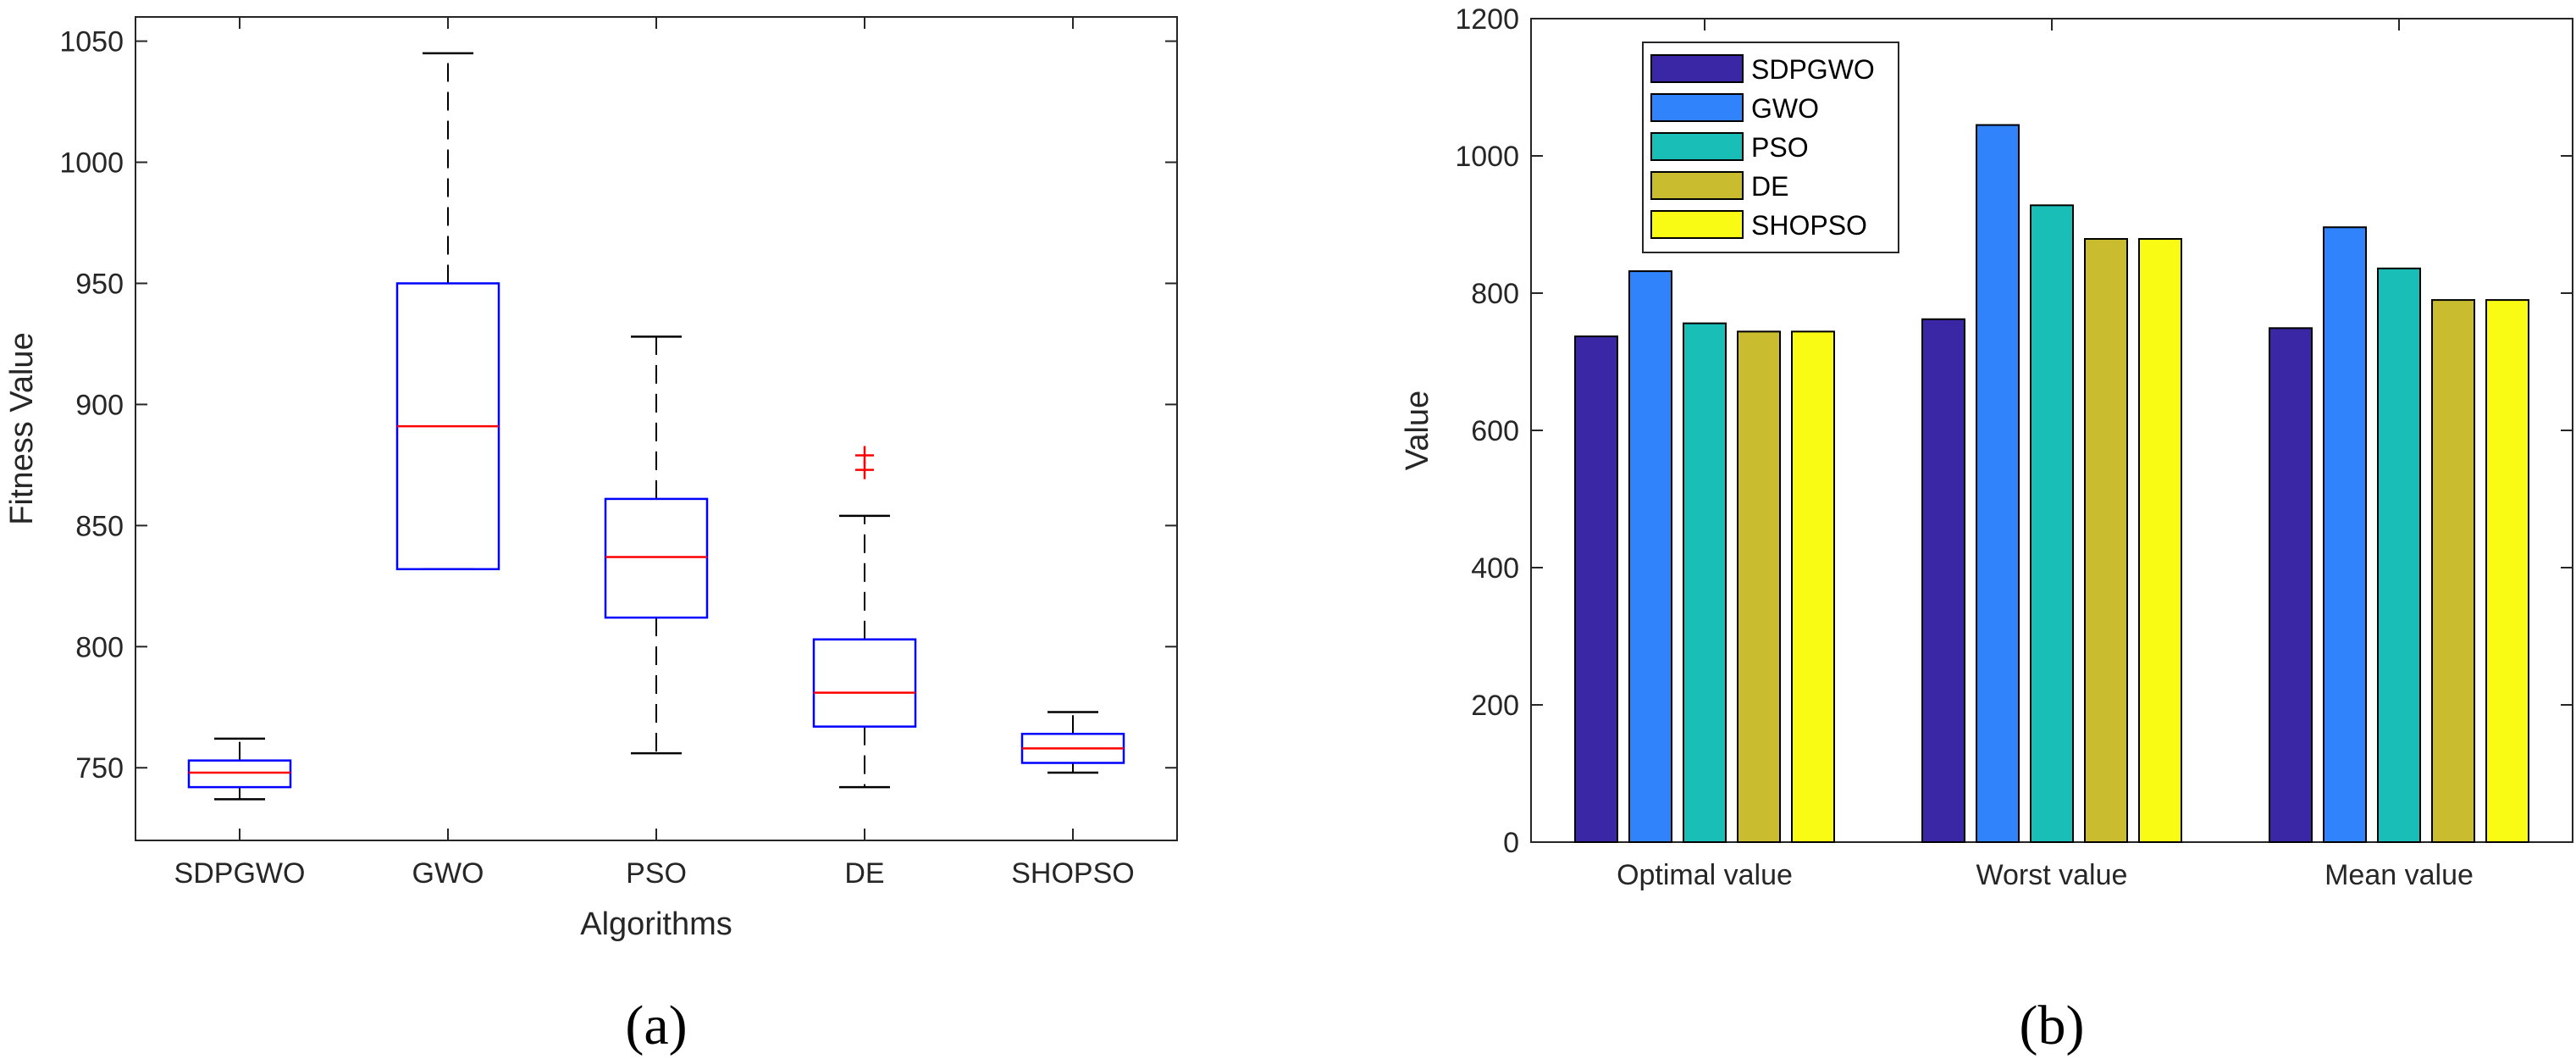 The image size is (2576, 1059). What do you see at coordinates (99, 405) in the screenshot?
I see `y-tick-label: 900` at bounding box center [99, 405].